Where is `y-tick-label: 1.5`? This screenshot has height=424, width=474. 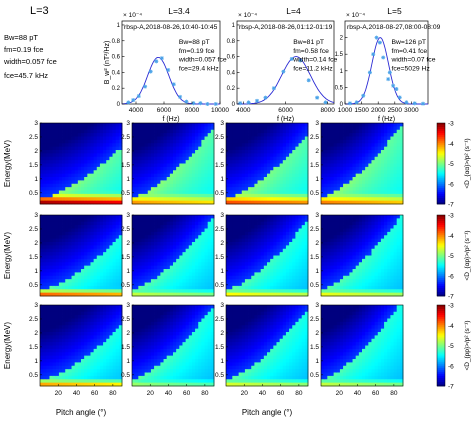 y-tick-label: 1.5 is located at coordinates (314, 165).